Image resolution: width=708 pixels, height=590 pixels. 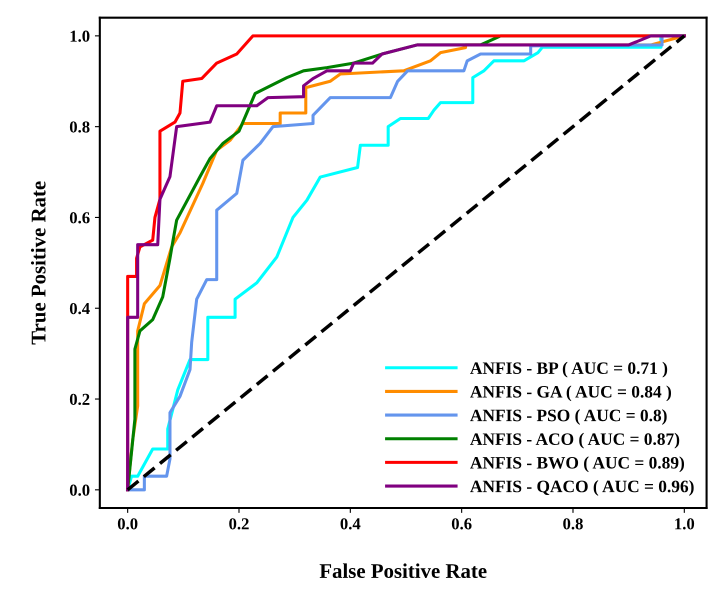 I want to click on x-tick-label: 0.2, so click(x=239, y=524).